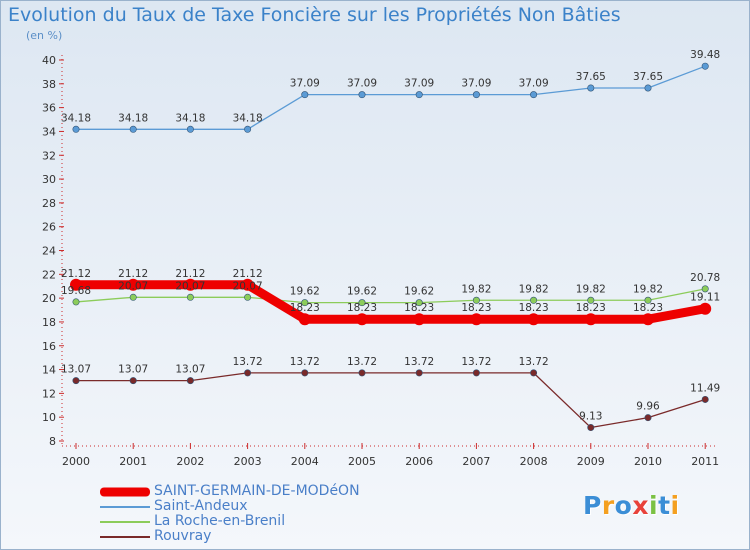 This screenshot has width=750, height=550. What do you see at coordinates (49, 60) in the screenshot?
I see `y-tick-label: 40` at bounding box center [49, 60].